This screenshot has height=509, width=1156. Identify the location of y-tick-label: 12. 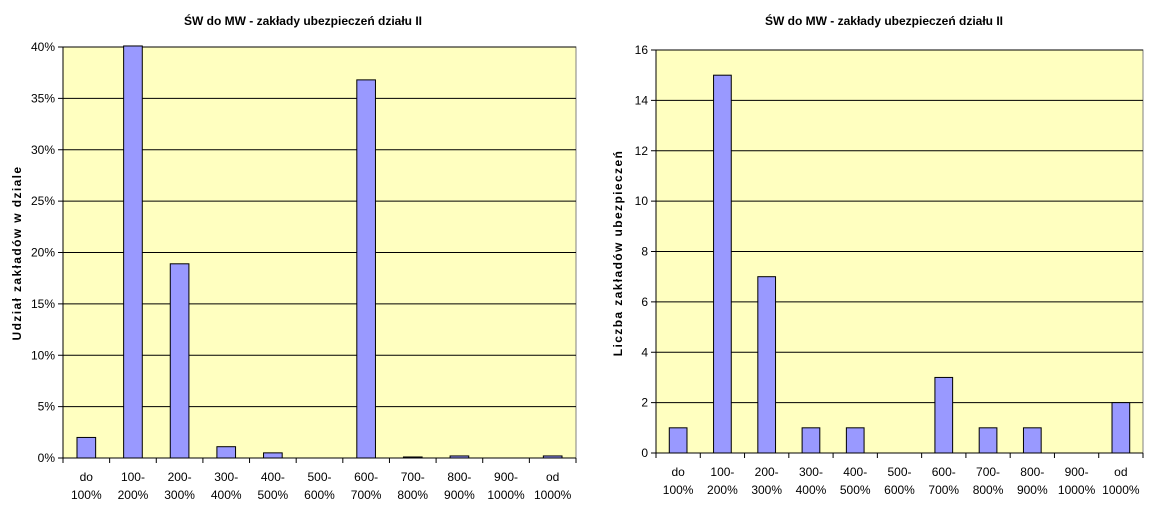
(642, 151).